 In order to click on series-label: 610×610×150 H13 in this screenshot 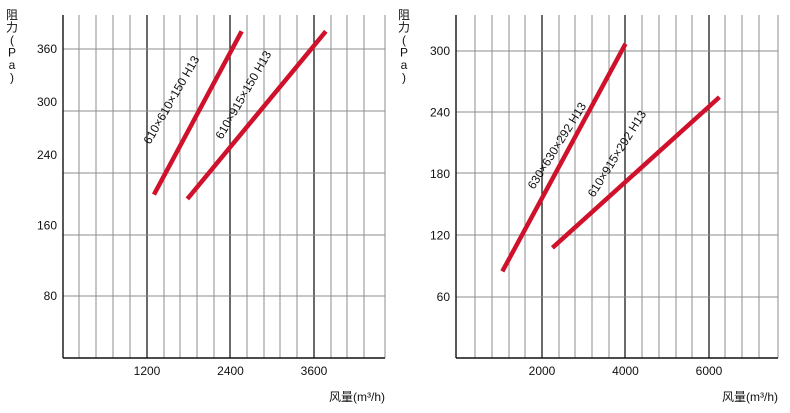, I will do `click(171, 99)`.